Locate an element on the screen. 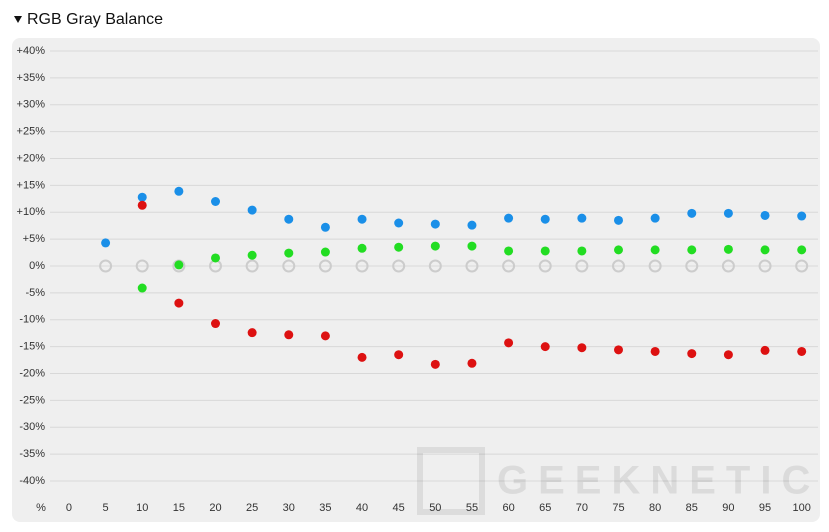 Image resolution: width=829 pixels, height=532 pixels. x-tick-label: 5 is located at coordinates (106, 508).